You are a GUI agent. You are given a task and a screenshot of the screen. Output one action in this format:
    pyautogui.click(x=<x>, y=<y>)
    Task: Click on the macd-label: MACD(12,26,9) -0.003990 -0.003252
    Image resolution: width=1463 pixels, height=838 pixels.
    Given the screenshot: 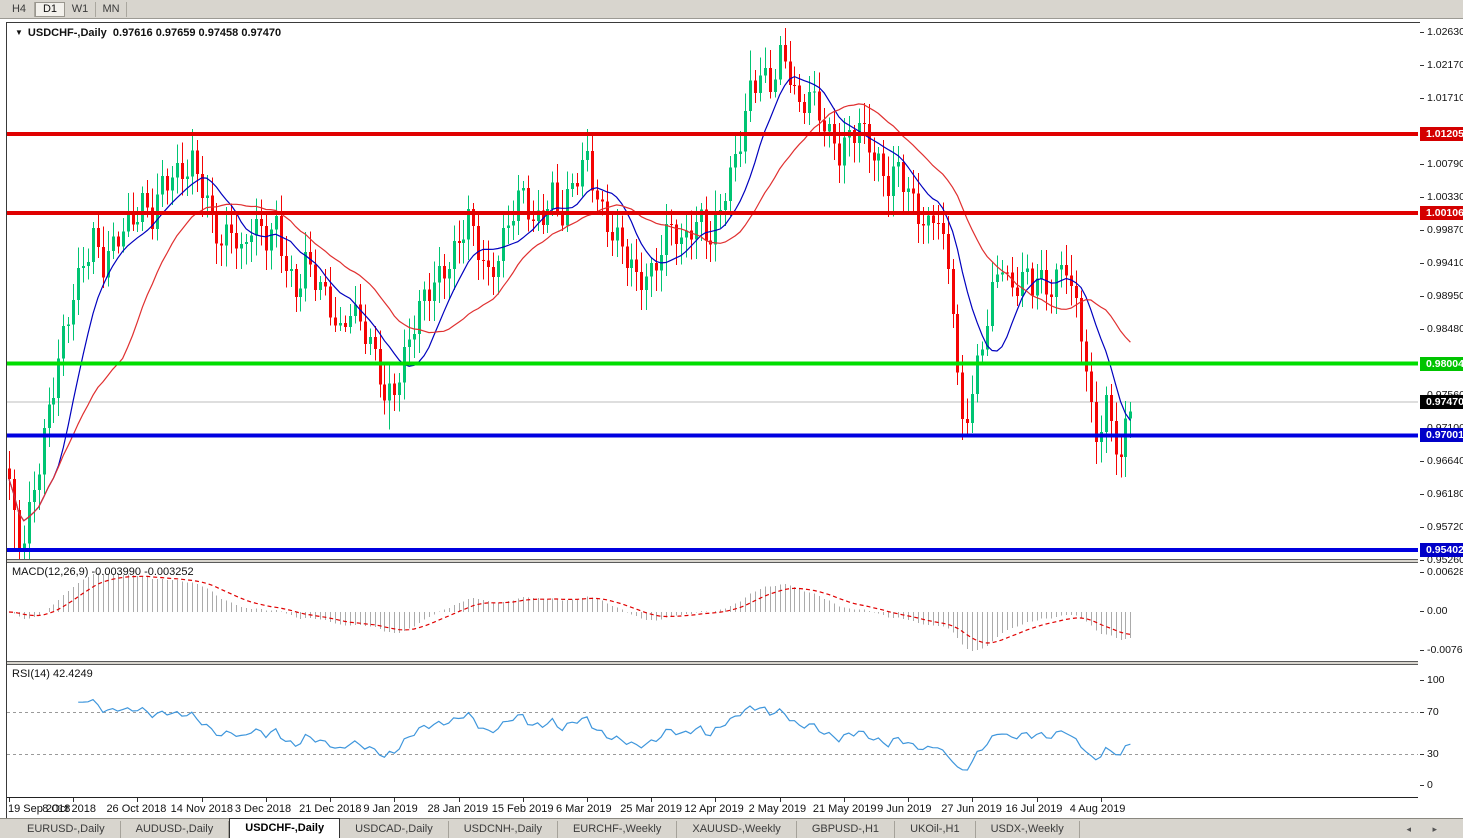 What is the action you would take?
    pyautogui.click(x=103, y=572)
    